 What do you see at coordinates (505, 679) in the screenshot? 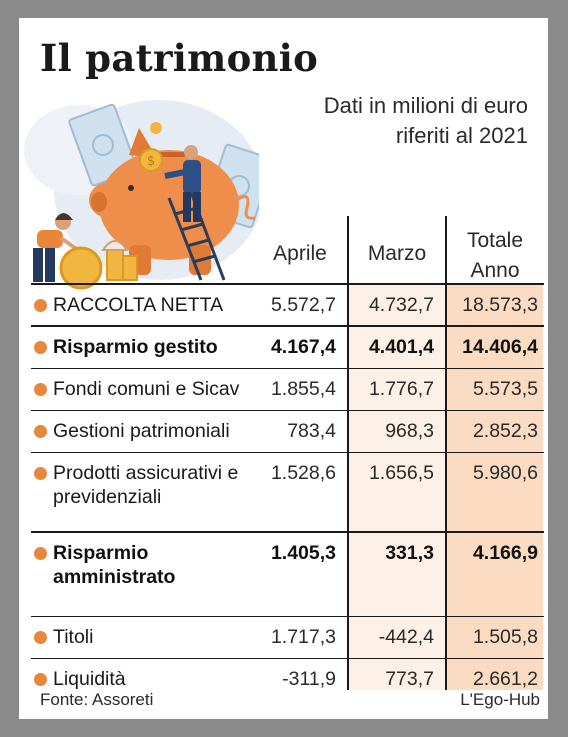
I see `value-totale-anno: 2.661,2` at bounding box center [505, 679].